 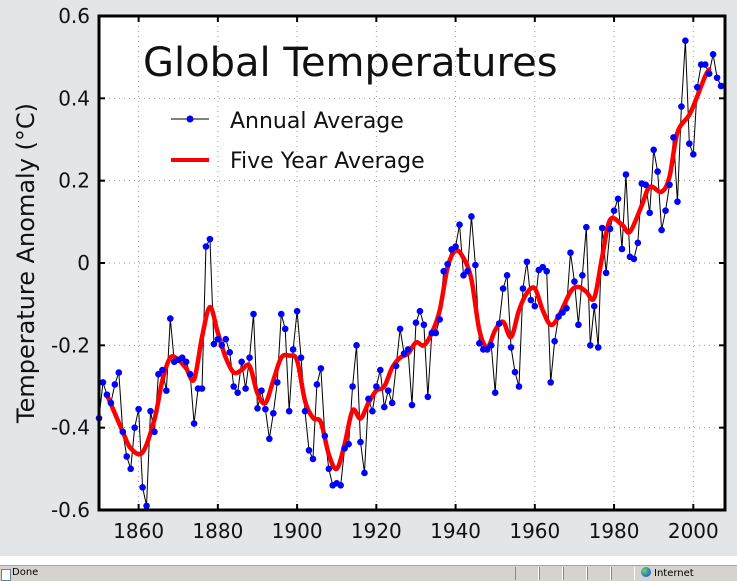 I want to click on x-tick-label: 1920, so click(x=376, y=531).